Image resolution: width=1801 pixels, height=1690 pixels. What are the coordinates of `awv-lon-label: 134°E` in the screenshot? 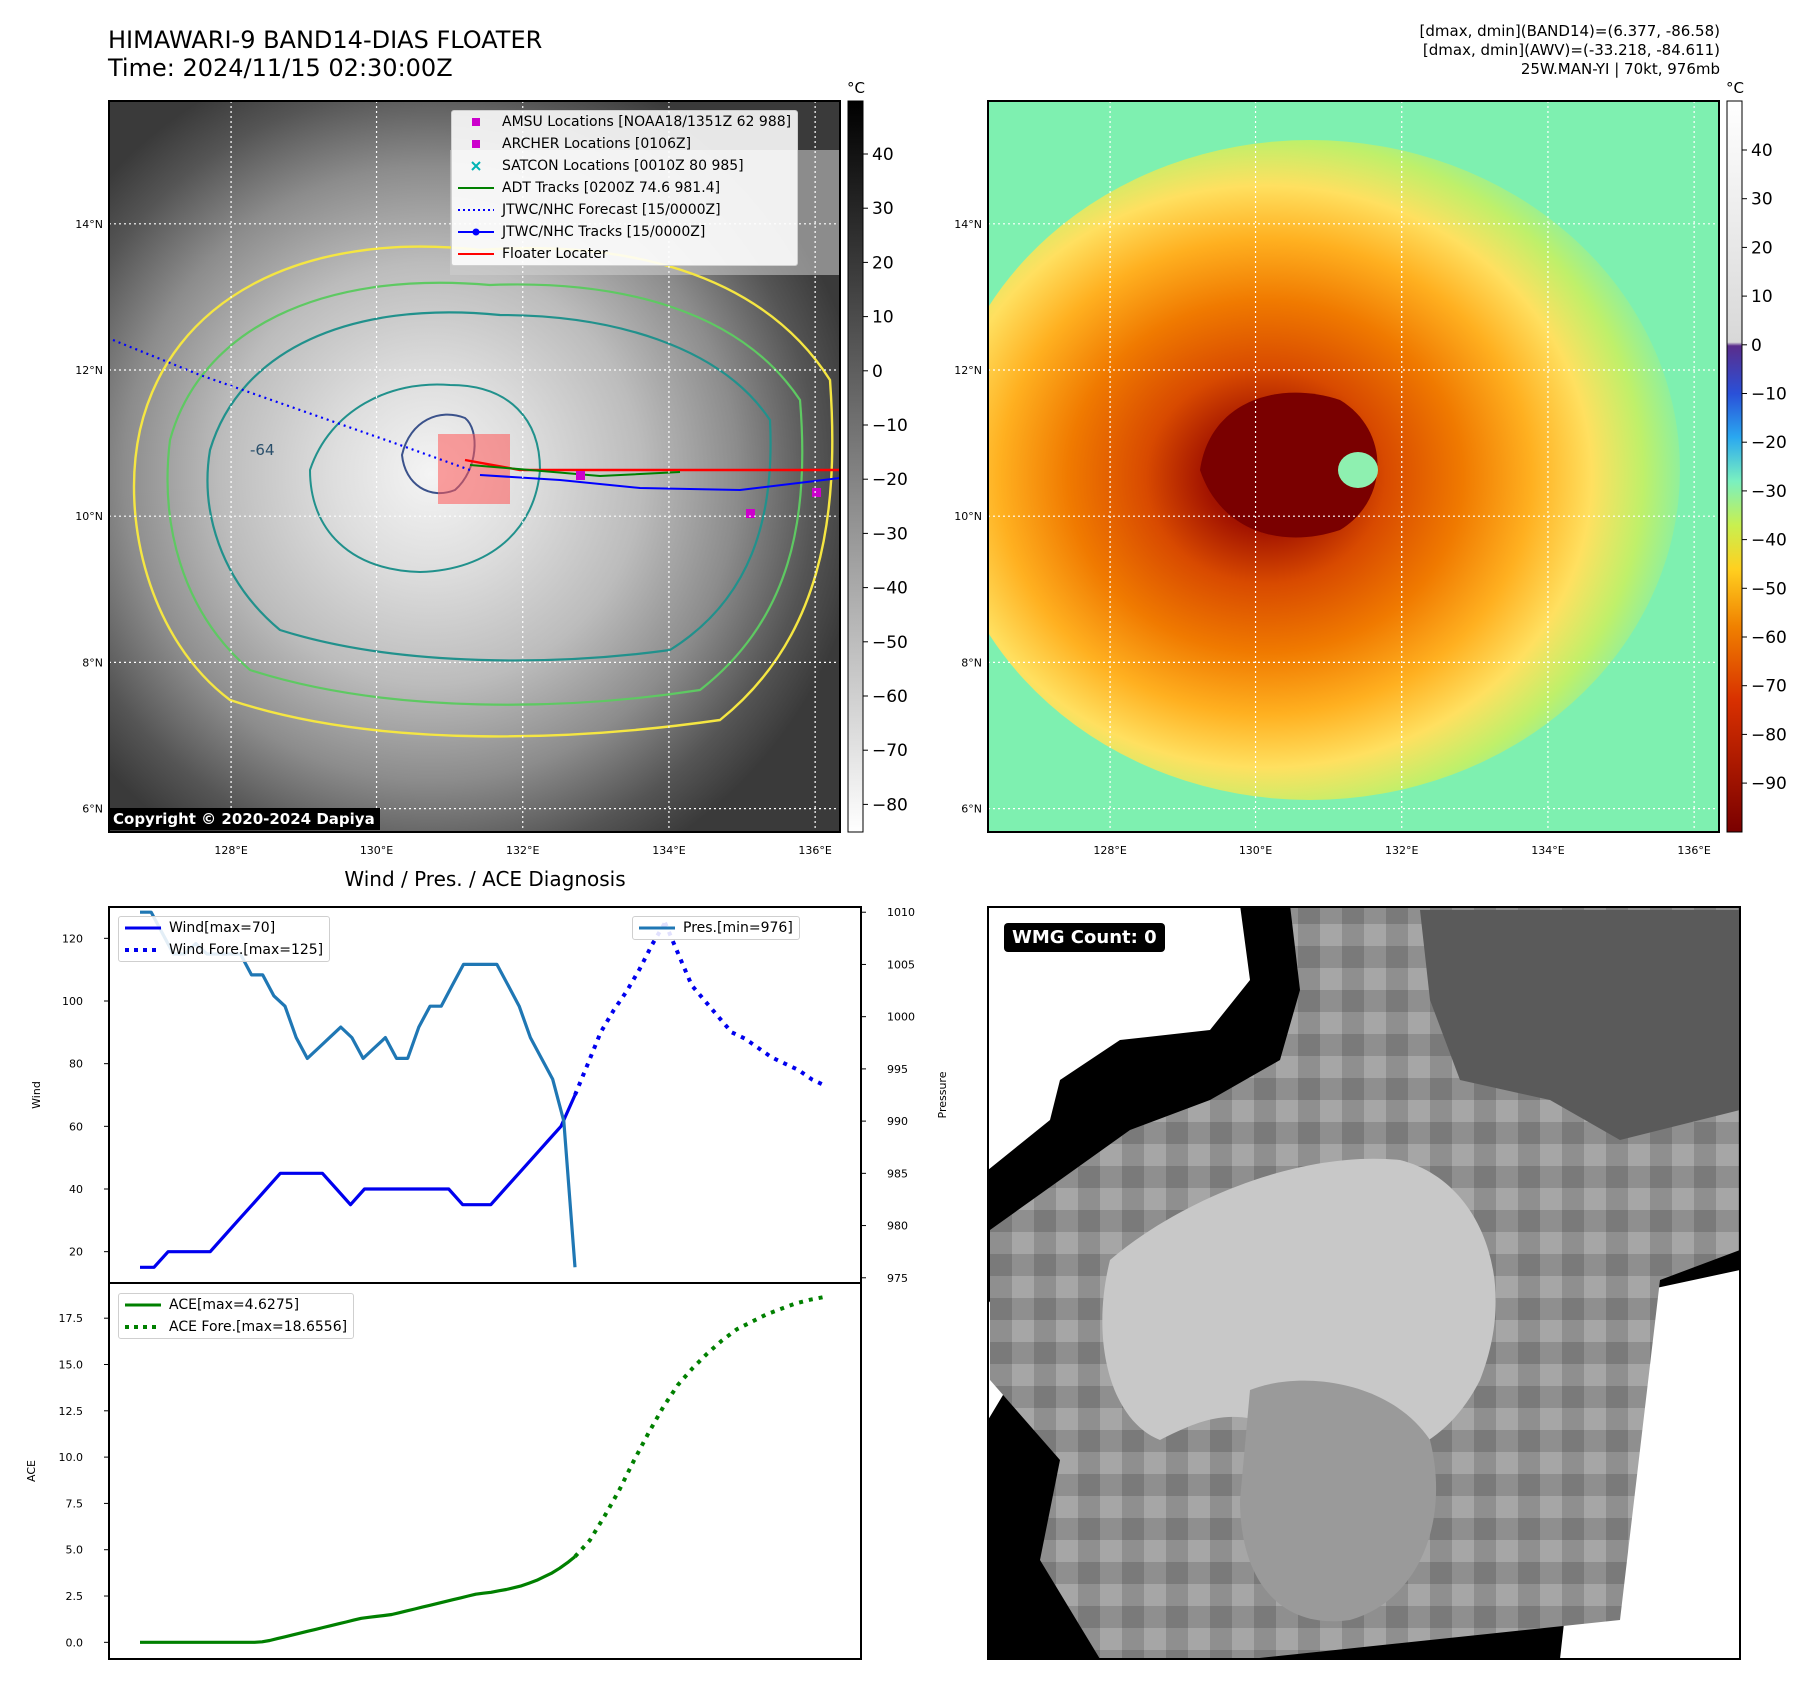 It's located at (1547, 850).